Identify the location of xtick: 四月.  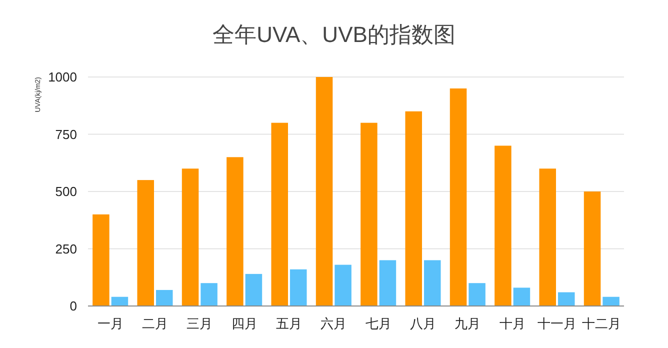
(244, 323).